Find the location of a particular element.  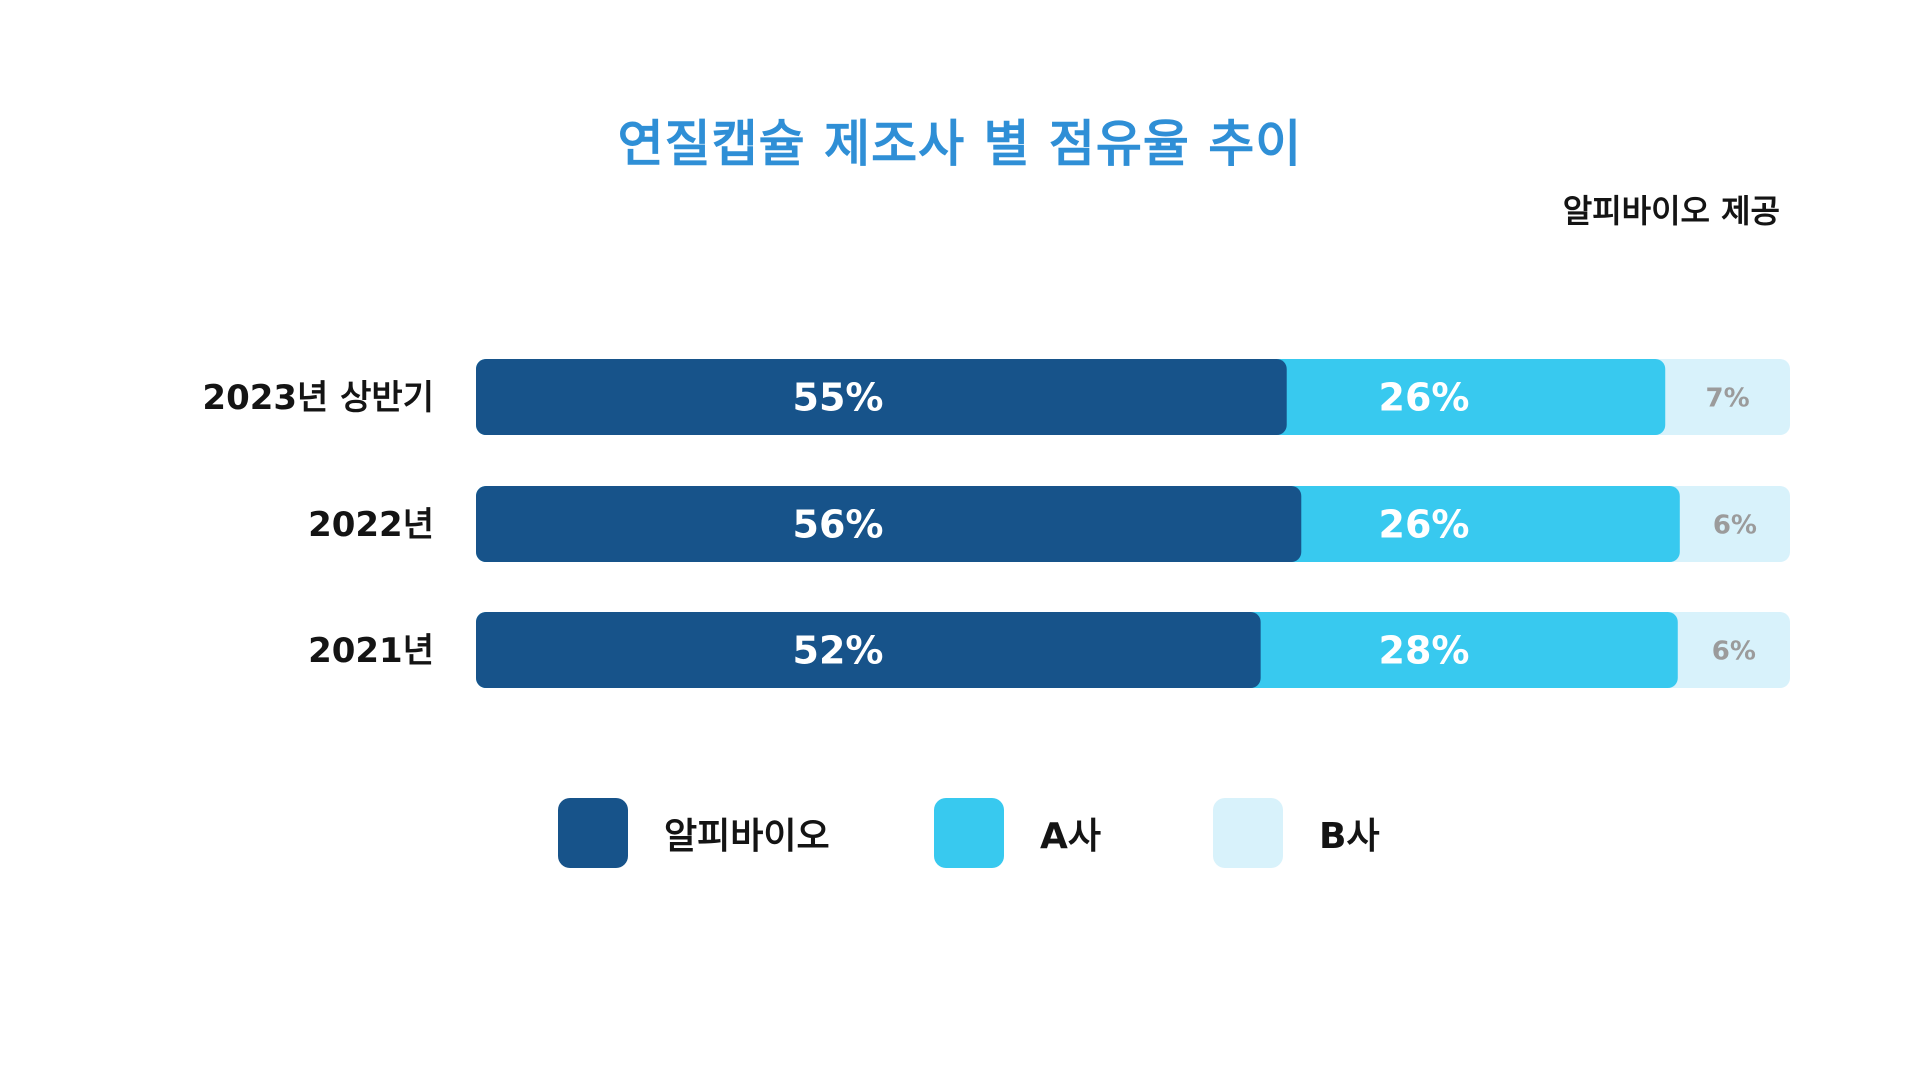

legend-swatch-alpibio is located at coordinates (593, 833).